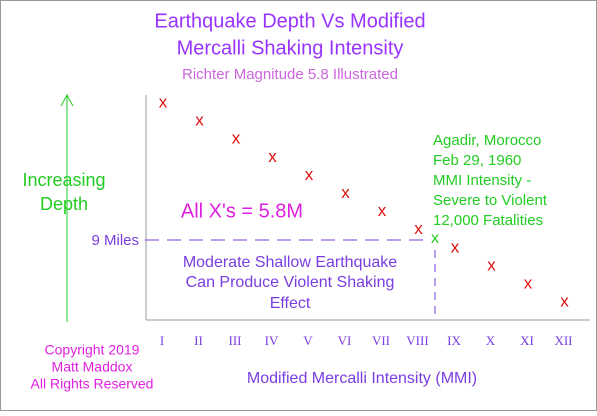  What do you see at coordinates (115, 240) in the screenshot?
I see `depth-label: 9 Miles` at bounding box center [115, 240].